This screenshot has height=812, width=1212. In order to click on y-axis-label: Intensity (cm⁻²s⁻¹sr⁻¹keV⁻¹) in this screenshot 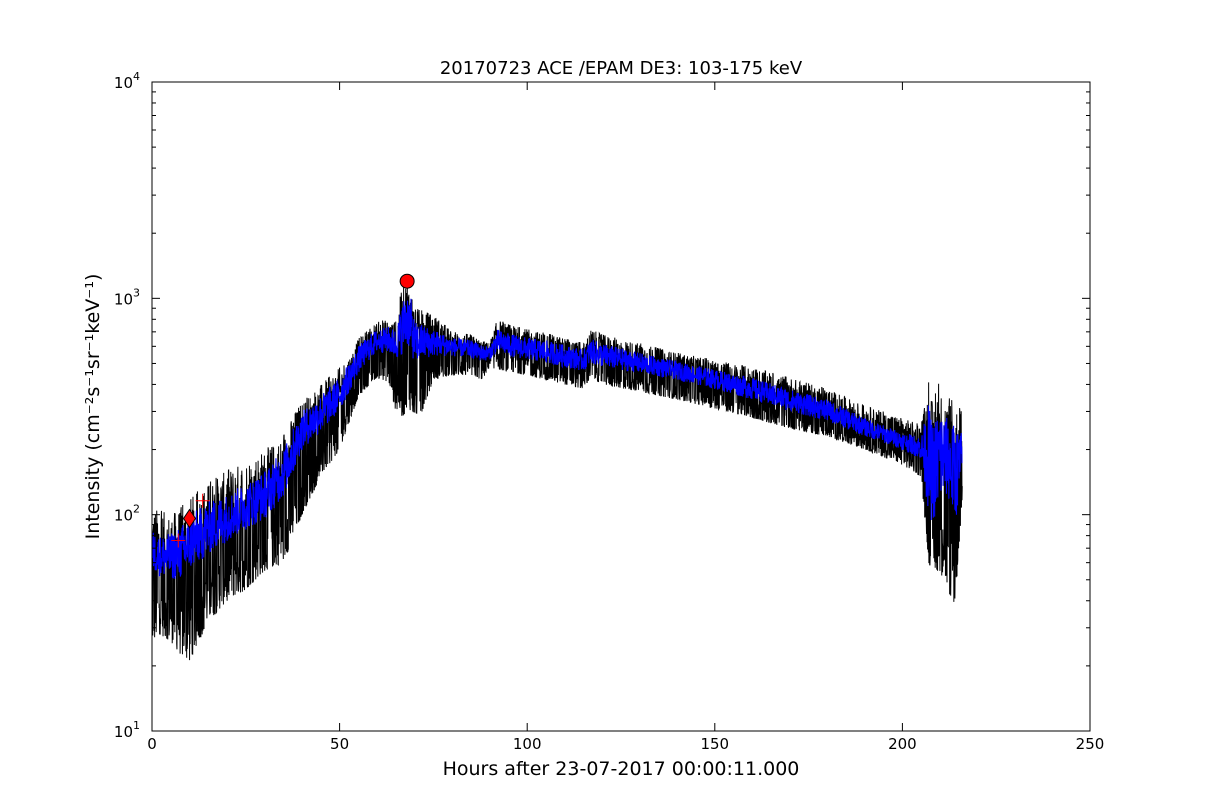, I will do `click(93, 407)`.